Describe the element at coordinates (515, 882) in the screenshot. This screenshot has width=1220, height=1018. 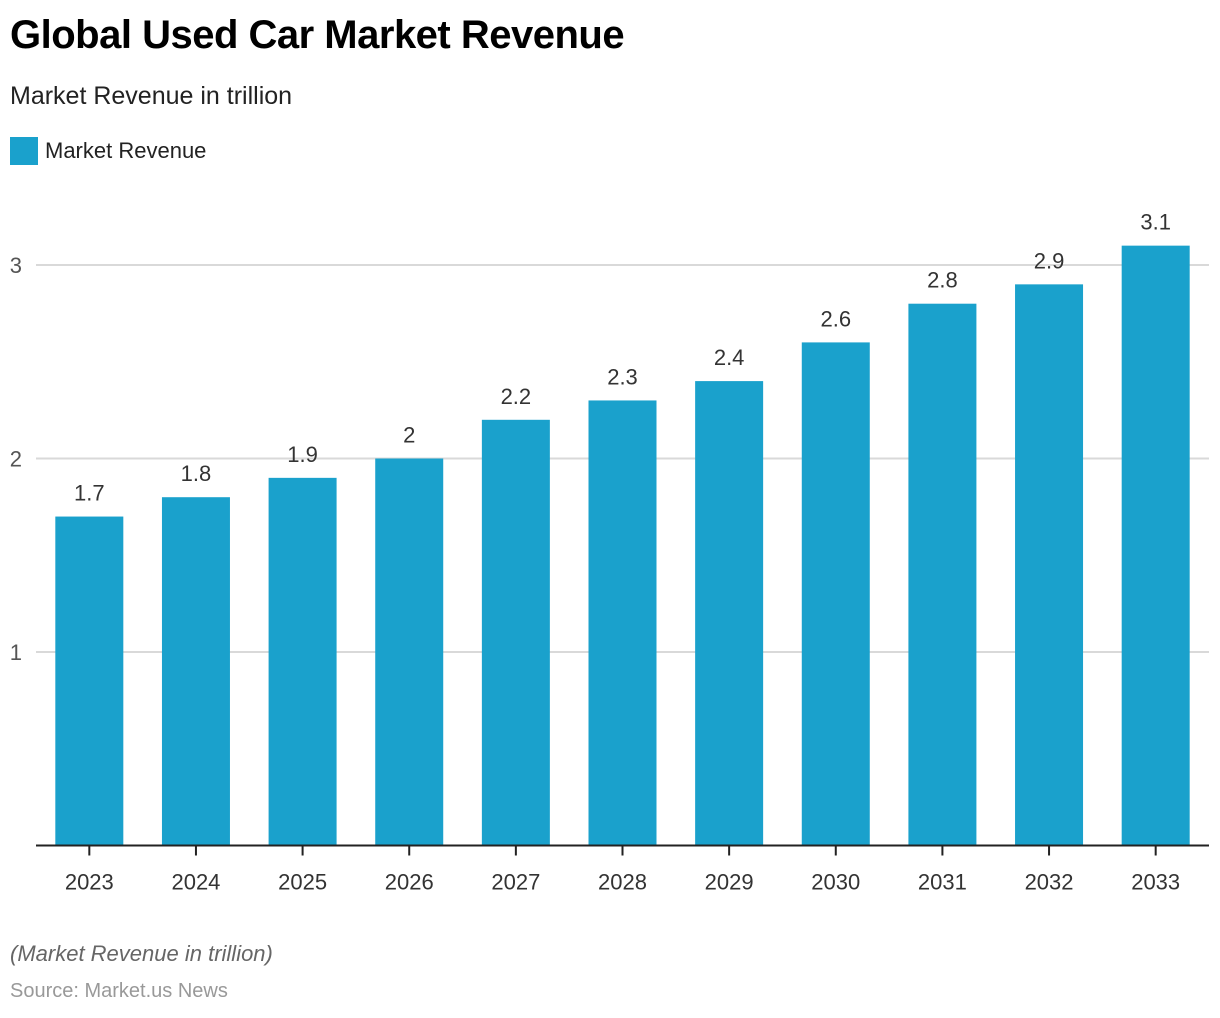
I see `x-tick-label: 2027` at that location.